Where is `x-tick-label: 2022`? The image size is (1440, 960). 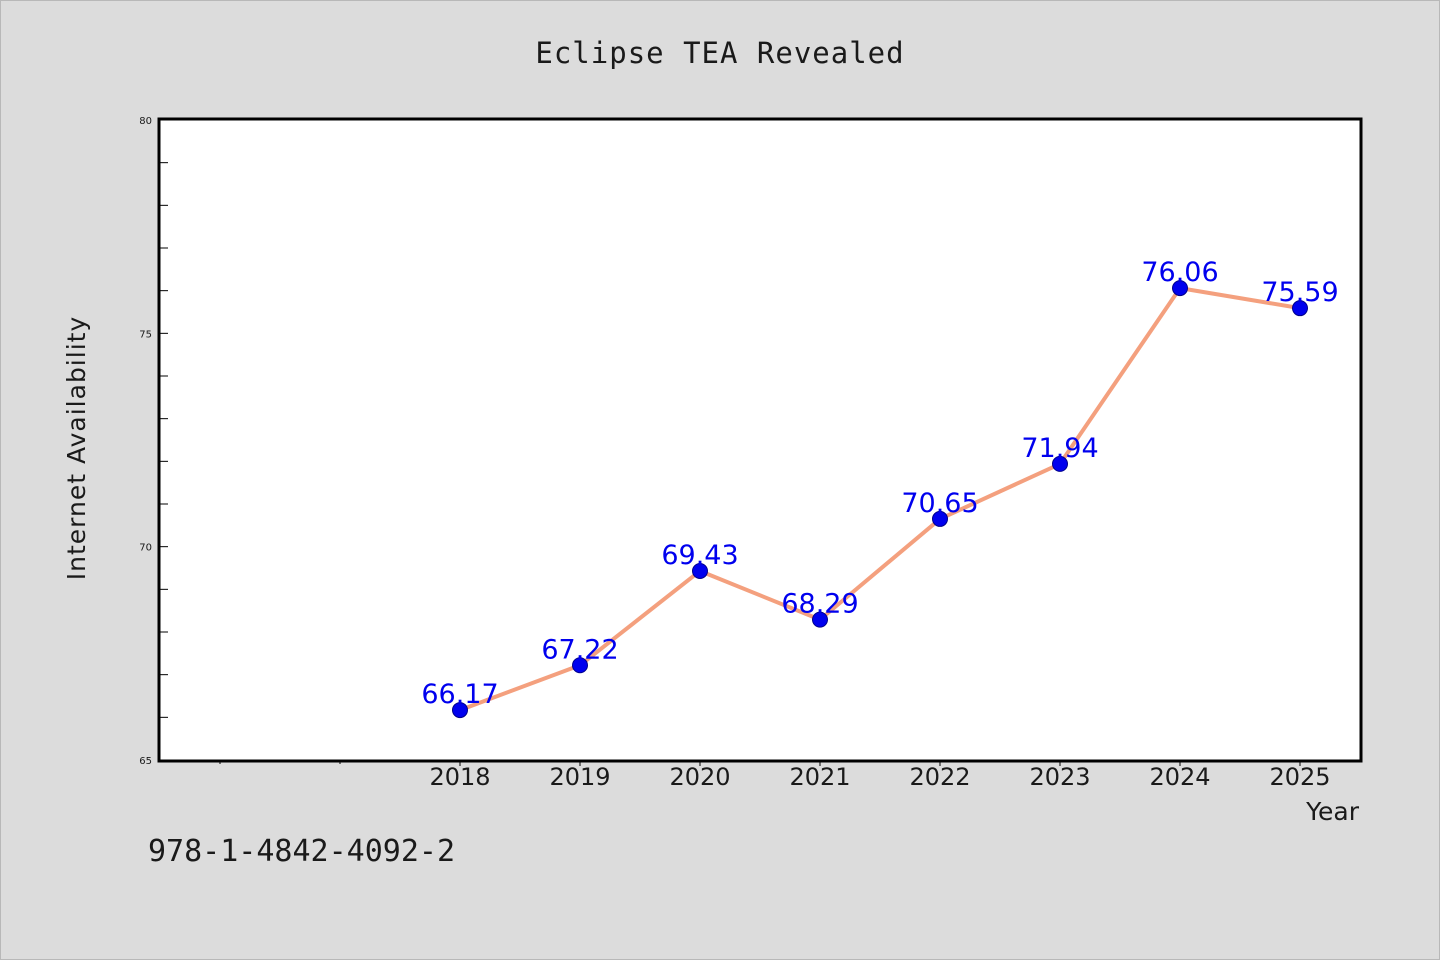
x-tick-label: 2022 is located at coordinates (939, 777).